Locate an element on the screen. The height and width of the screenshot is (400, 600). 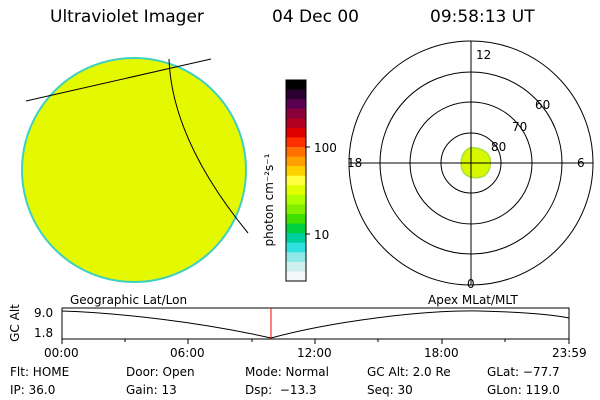
timeline-xtick-0: 00:00 is located at coordinates (61, 353).